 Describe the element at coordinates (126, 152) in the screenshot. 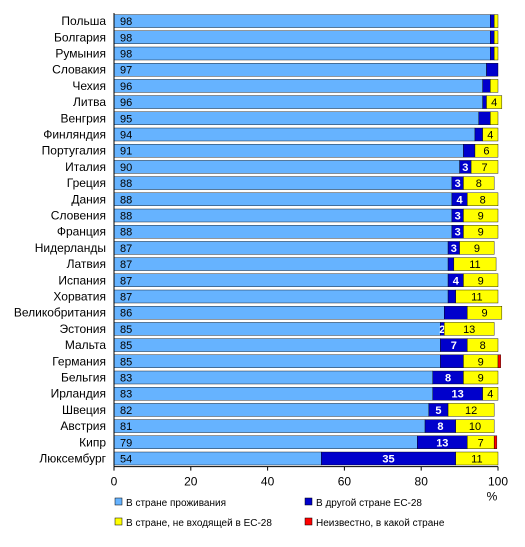

I see `data-label: 91` at that location.